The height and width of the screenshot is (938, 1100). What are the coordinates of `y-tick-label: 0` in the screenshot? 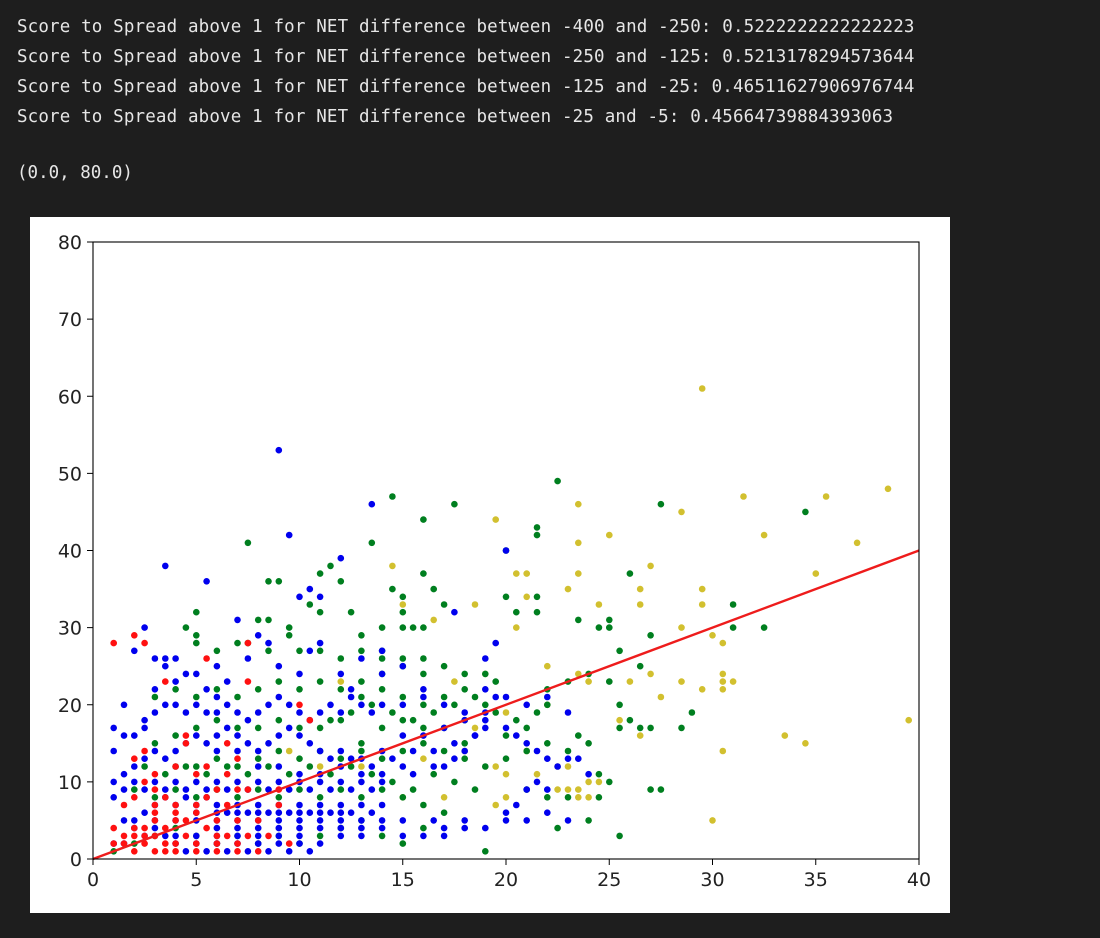 It's located at (76, 860).